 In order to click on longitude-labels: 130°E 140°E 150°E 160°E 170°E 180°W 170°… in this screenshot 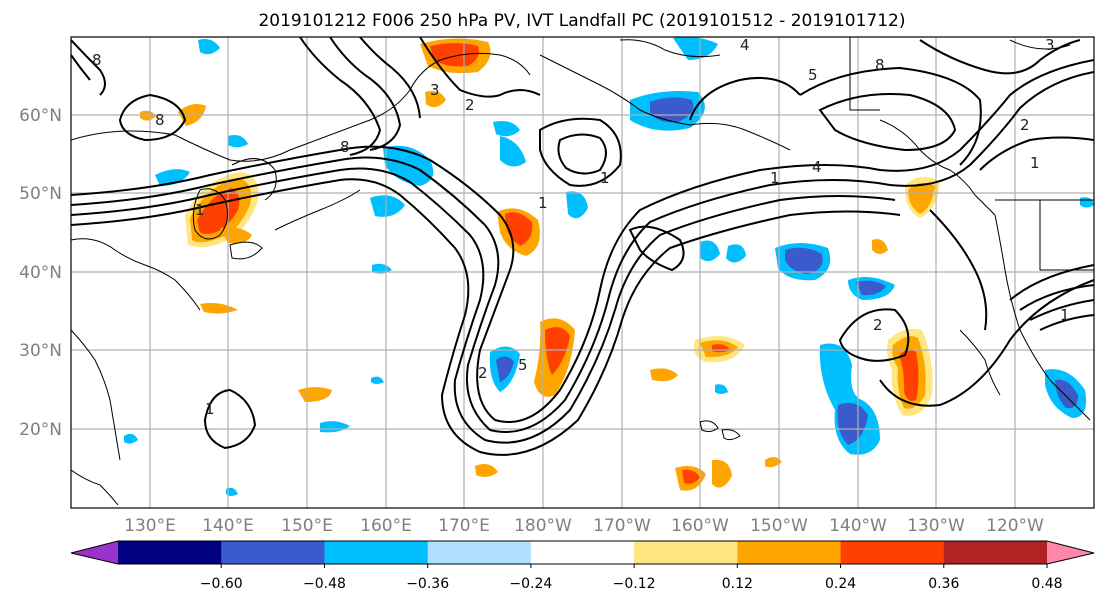, I will do `click(584, 526)`.